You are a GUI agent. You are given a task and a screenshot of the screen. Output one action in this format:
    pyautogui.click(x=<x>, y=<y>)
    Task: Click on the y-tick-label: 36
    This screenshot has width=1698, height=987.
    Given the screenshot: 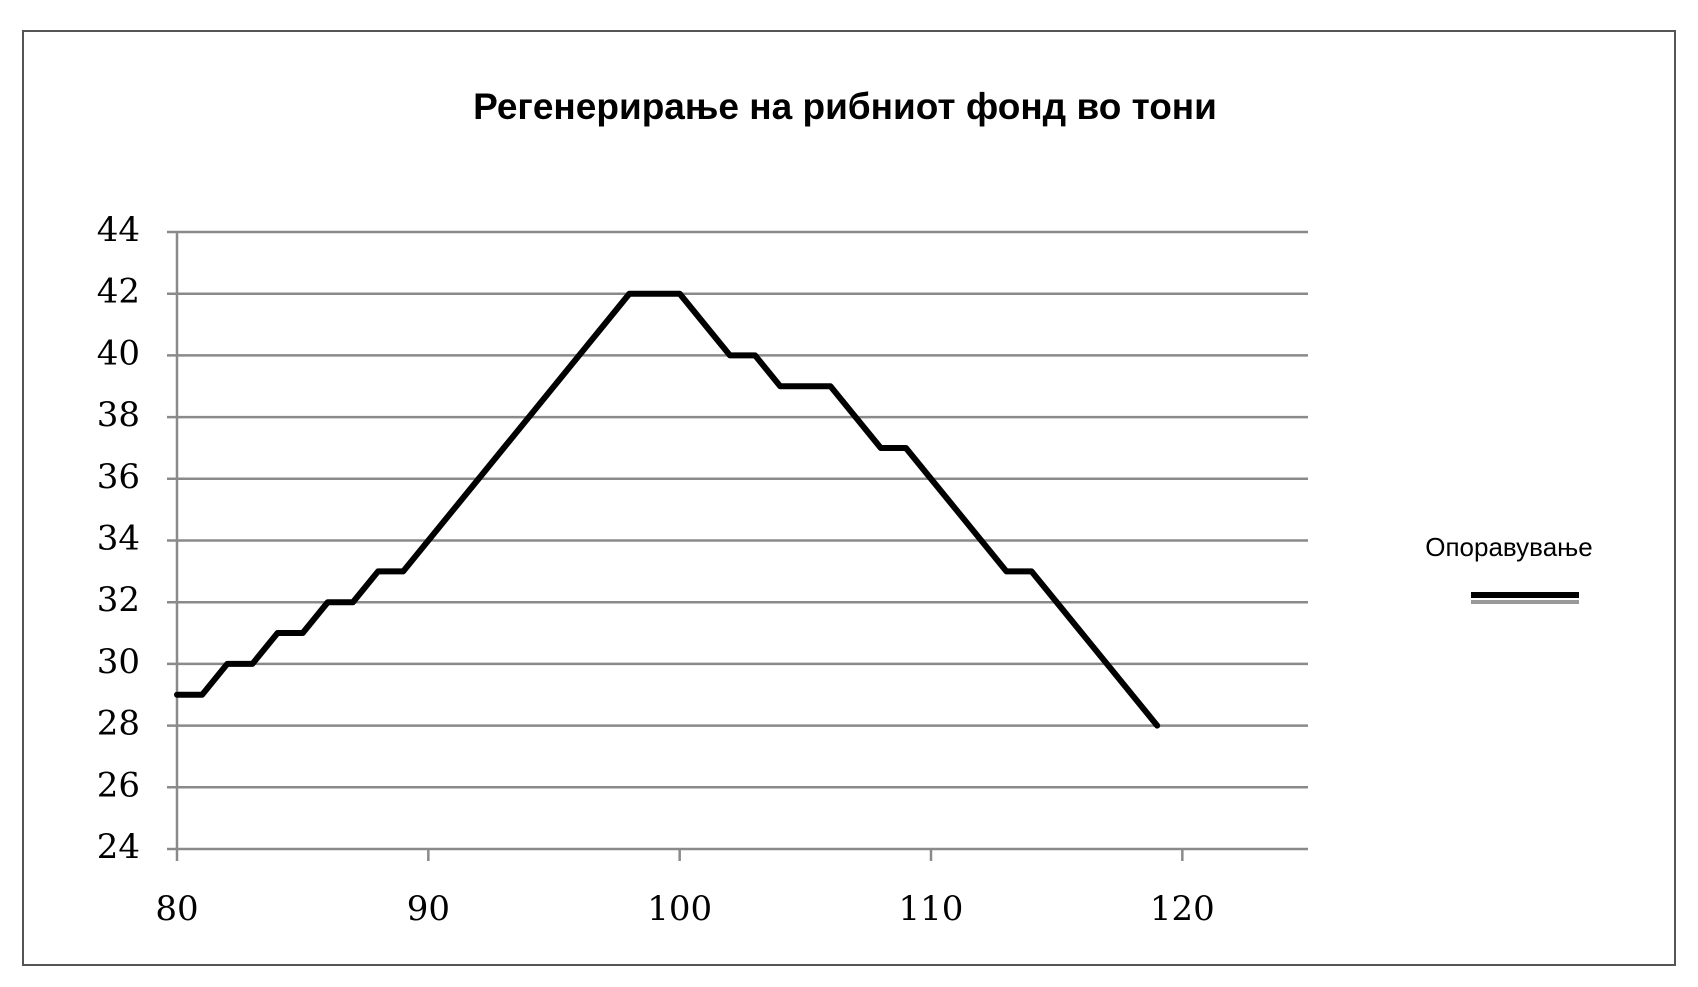 What is the action you would take?
    pyautogui.click(x=118, y=477)
    